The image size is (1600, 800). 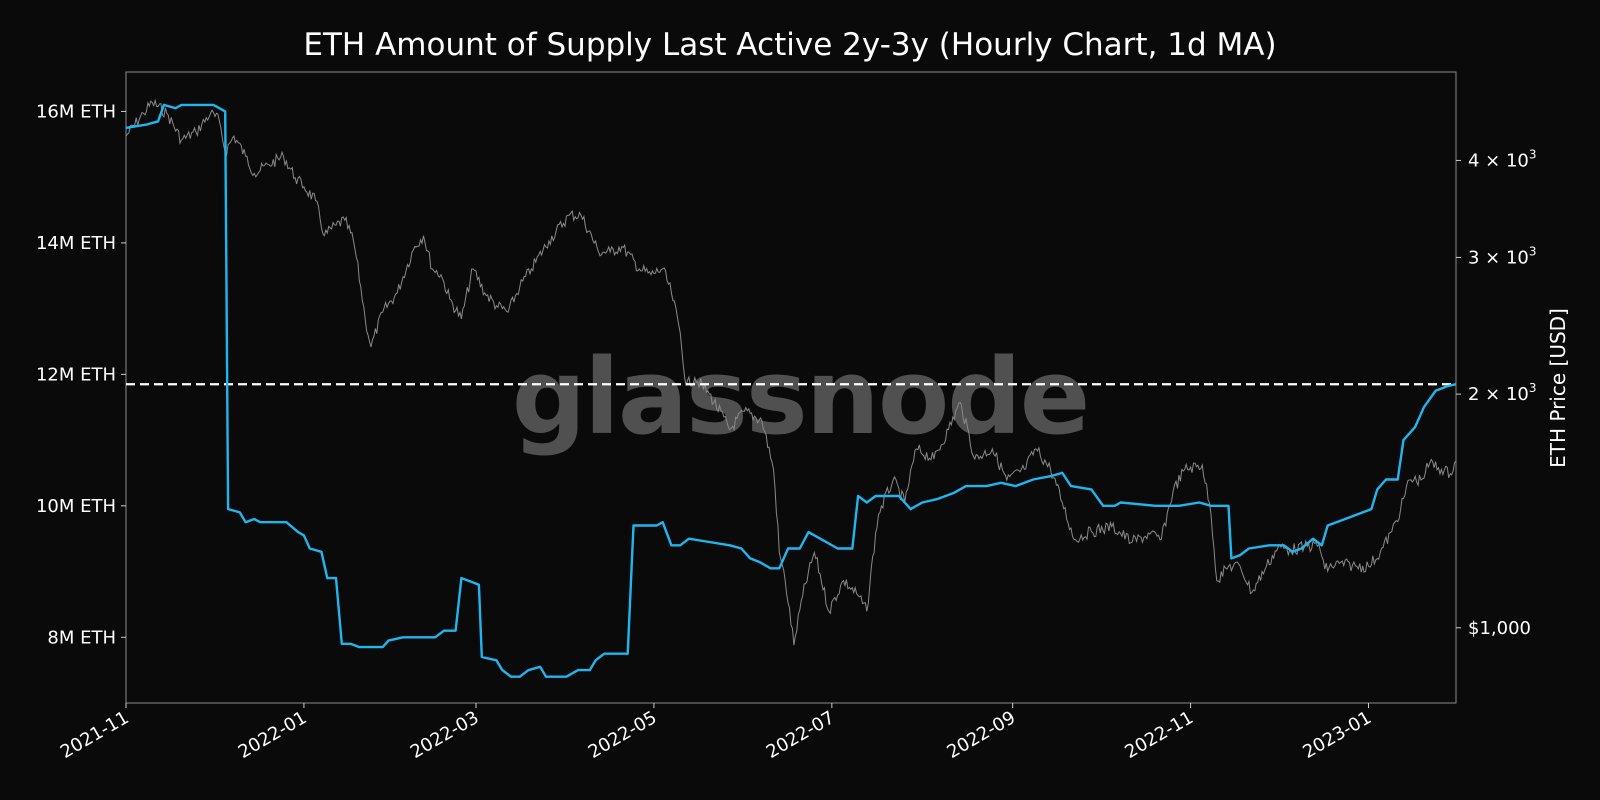 What do you see at coordinates (81, 637) in the screenshot?
I see `left-tick-label: 8M ETH` at bounding box center [81, 637].